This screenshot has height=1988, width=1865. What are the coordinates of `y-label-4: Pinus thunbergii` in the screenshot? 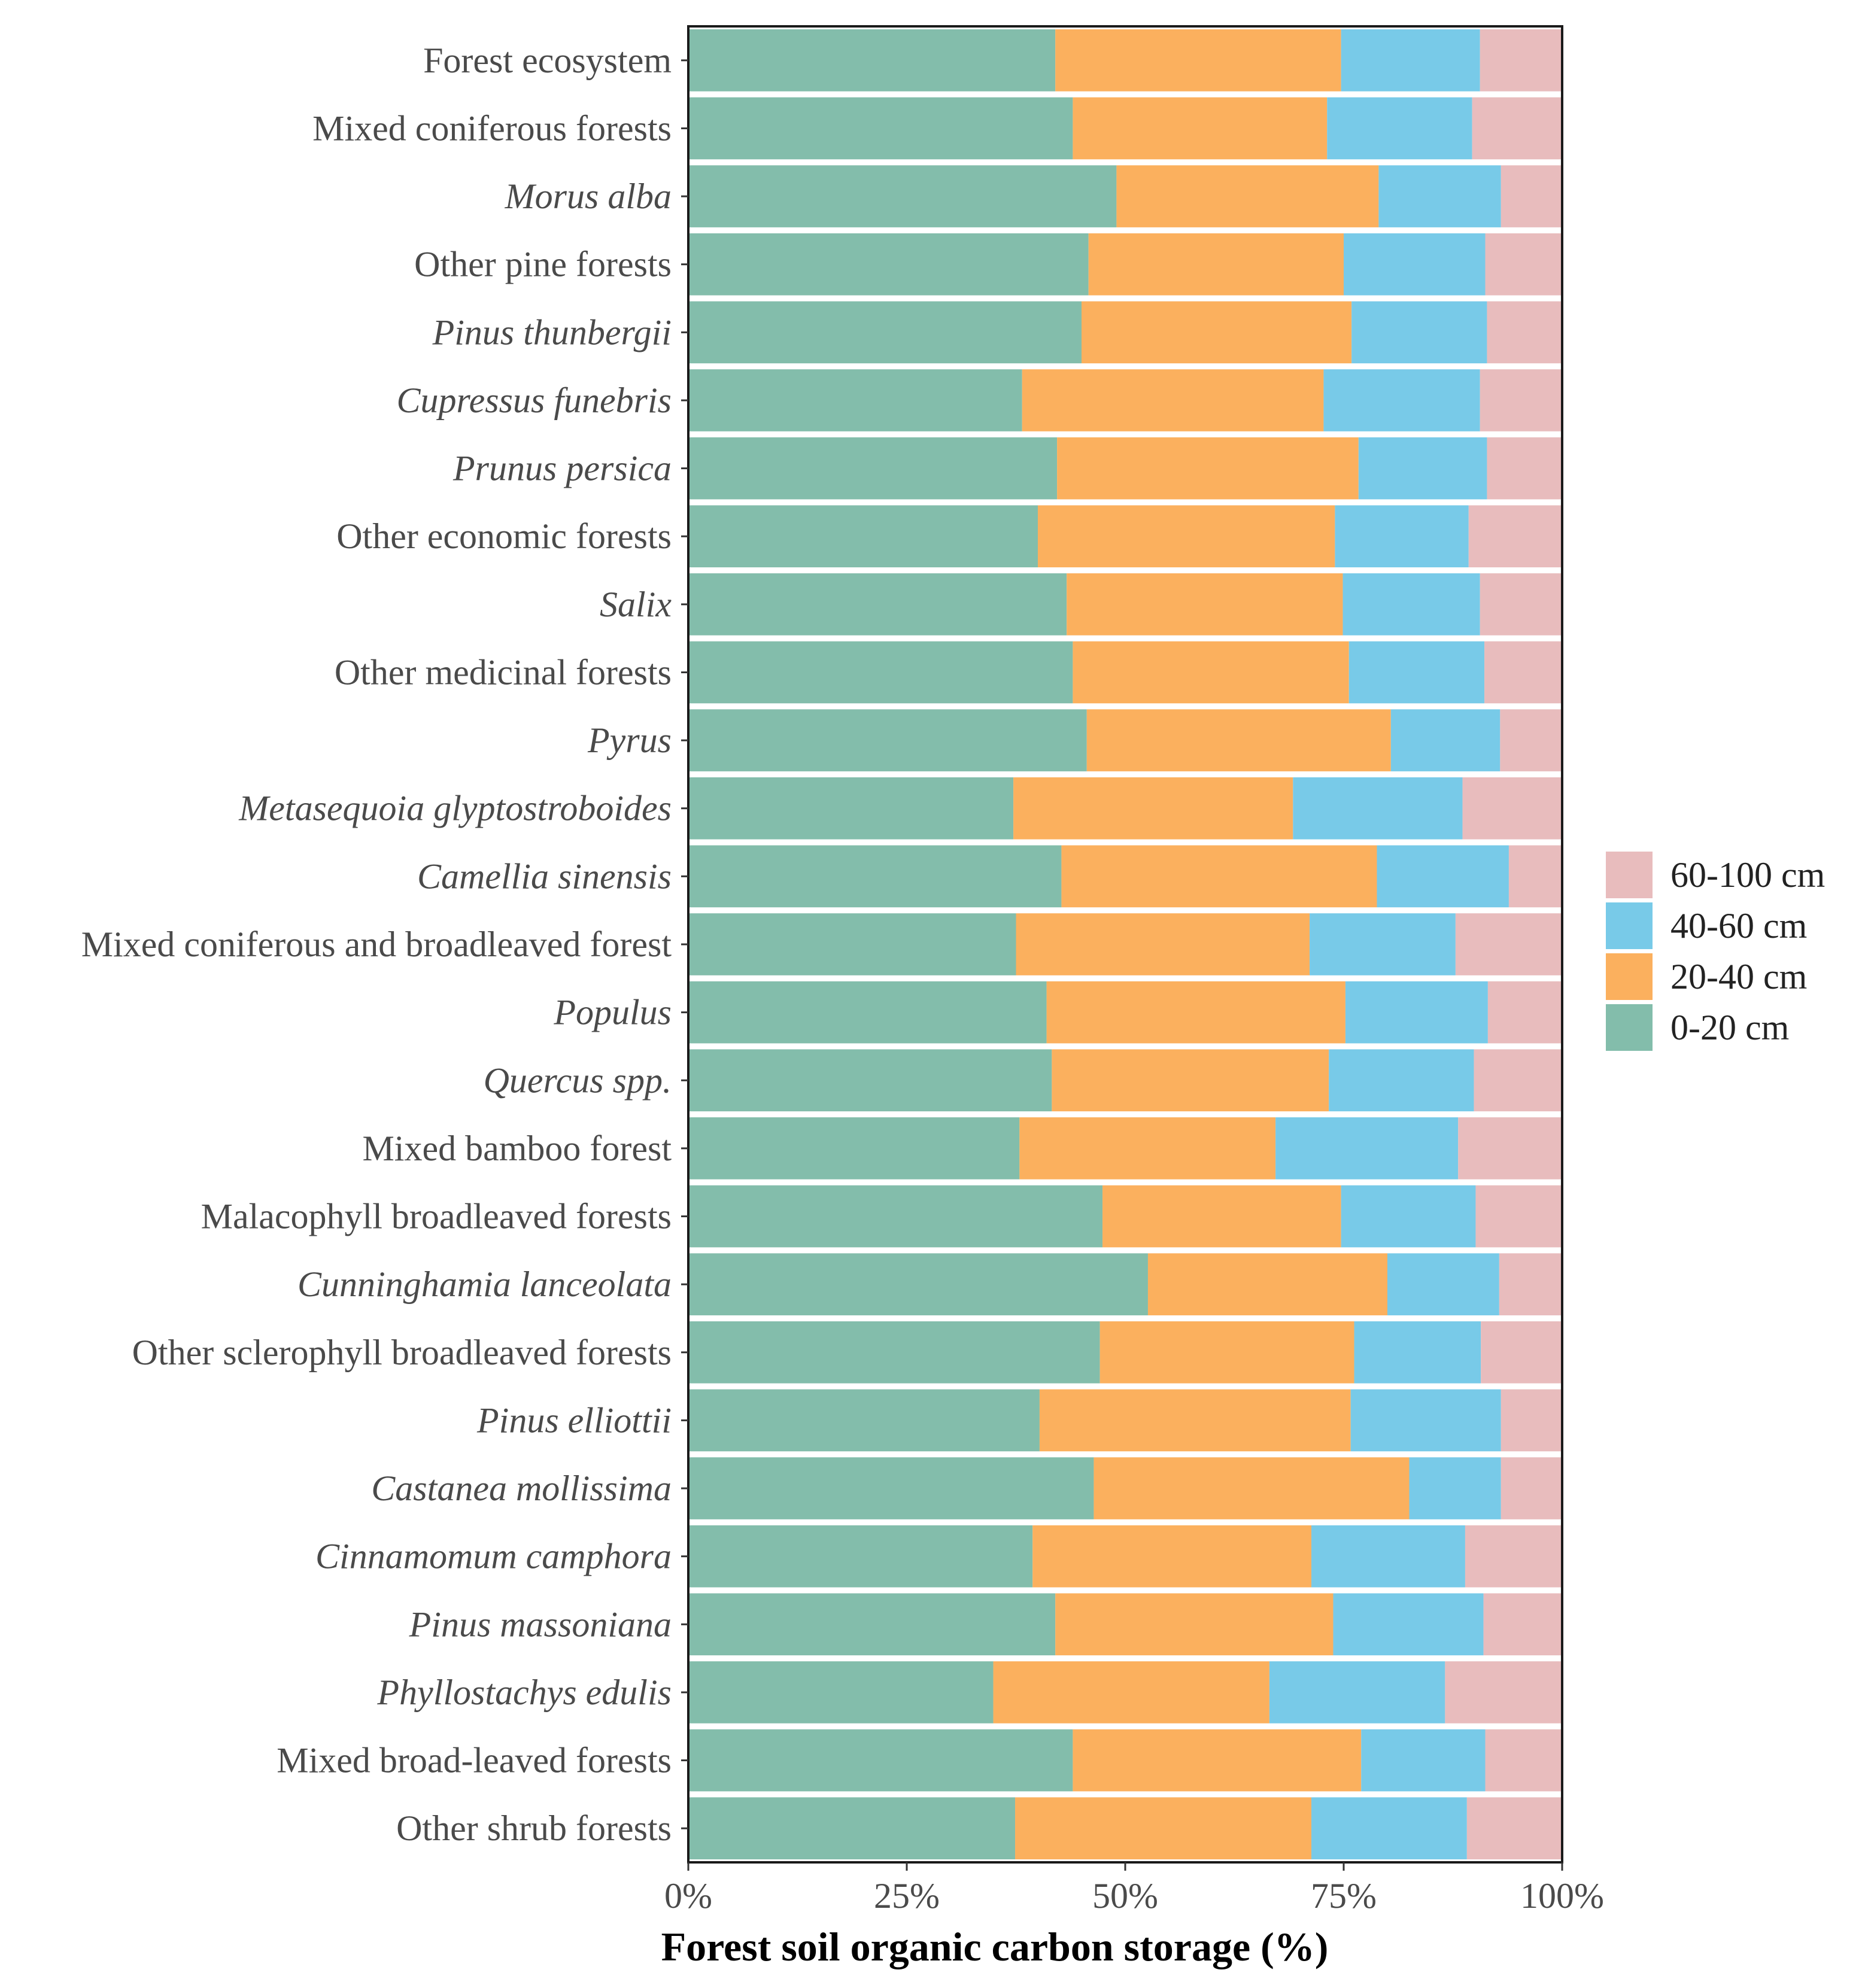 It's located at (552, 332).